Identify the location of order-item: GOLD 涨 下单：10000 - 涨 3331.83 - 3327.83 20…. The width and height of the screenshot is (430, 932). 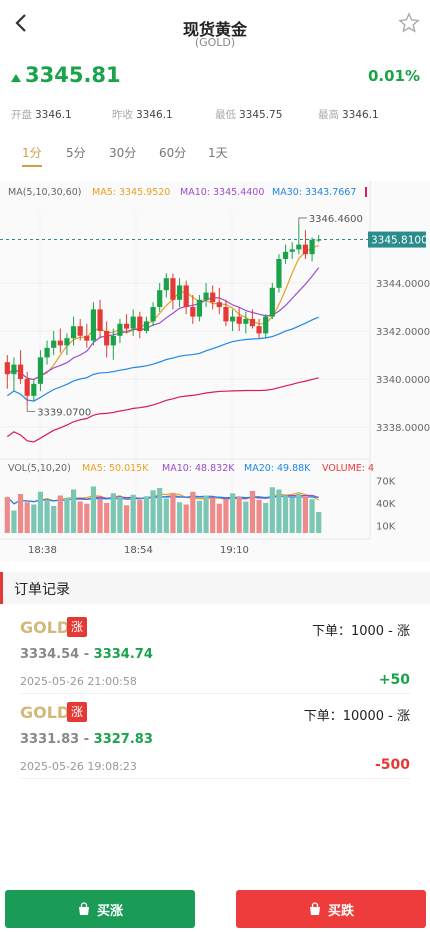
(215, 738).